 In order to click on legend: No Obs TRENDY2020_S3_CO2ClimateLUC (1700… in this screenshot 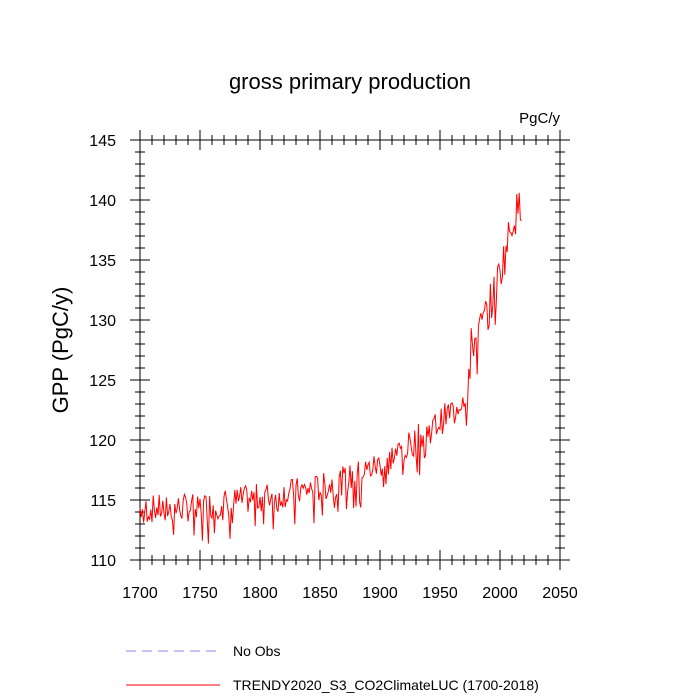, I will do `click(332, 668)`.